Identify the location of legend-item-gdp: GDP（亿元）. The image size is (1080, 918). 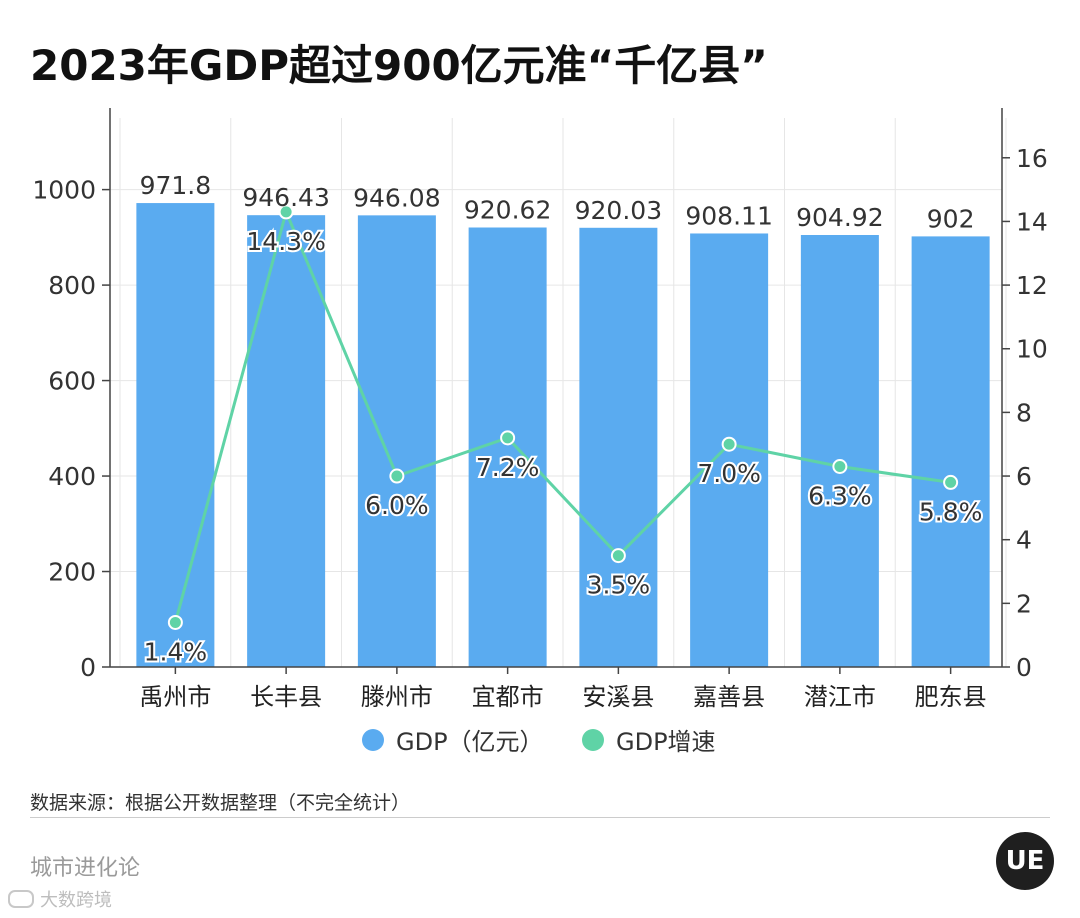
(453, 739).